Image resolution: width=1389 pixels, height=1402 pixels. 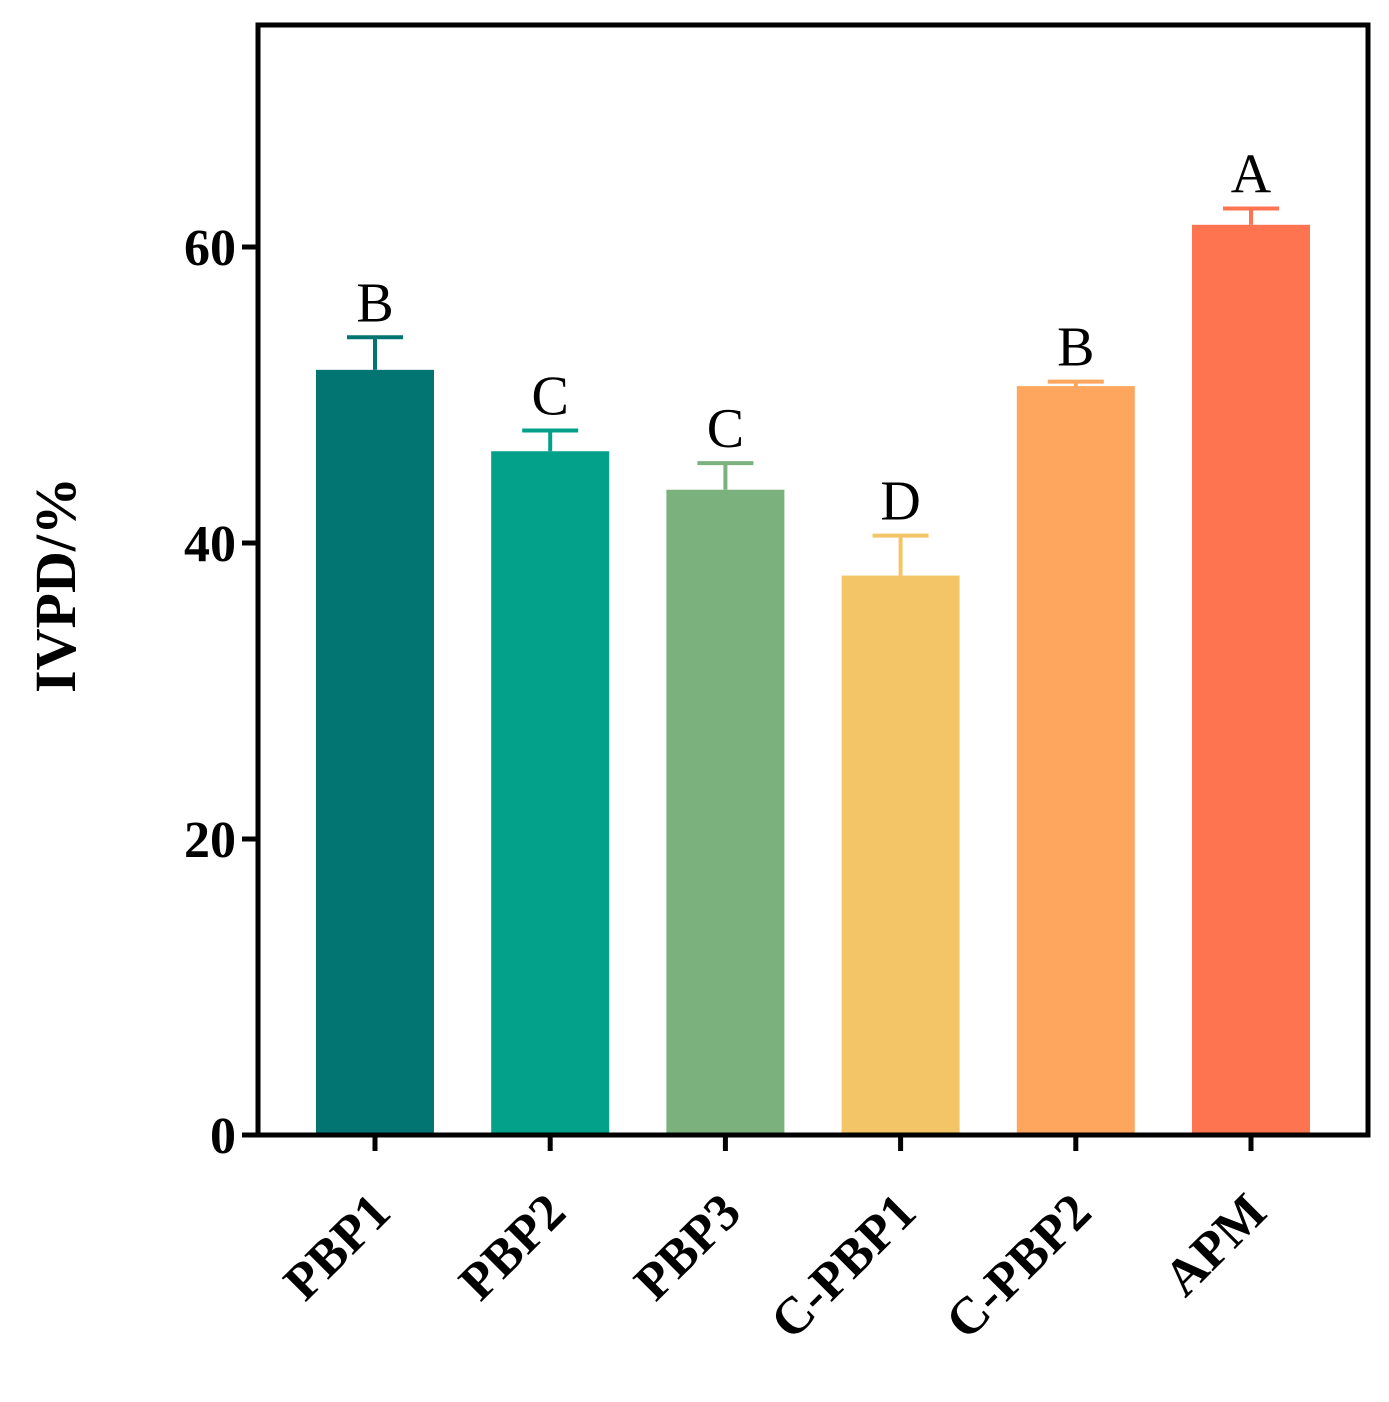 What do you see at coordinates (1215, 1245) in the screenshot?
I see `x-tick-label-apm: APM` at bounding box center [1215, 1245].